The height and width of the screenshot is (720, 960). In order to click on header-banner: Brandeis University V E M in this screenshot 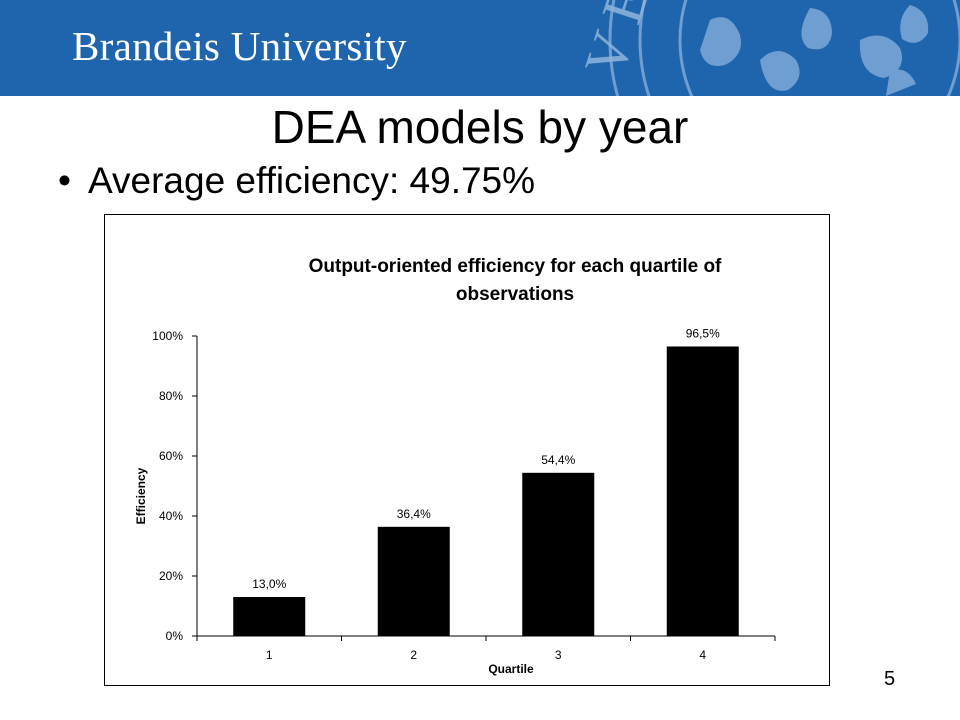, I will do `click(480, 48)`.